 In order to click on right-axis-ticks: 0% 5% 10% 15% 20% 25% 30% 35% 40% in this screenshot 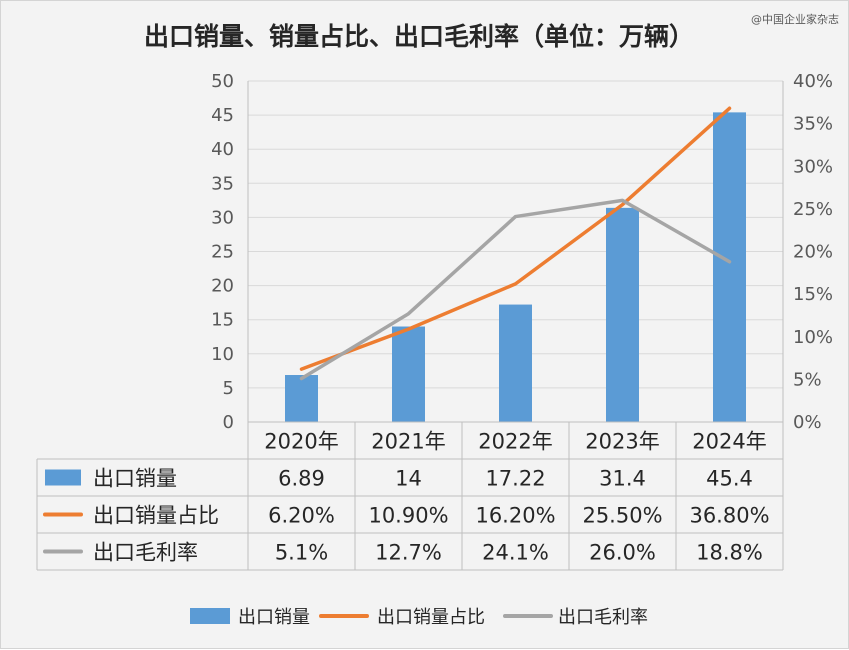, I will do `click(813, 252)`.